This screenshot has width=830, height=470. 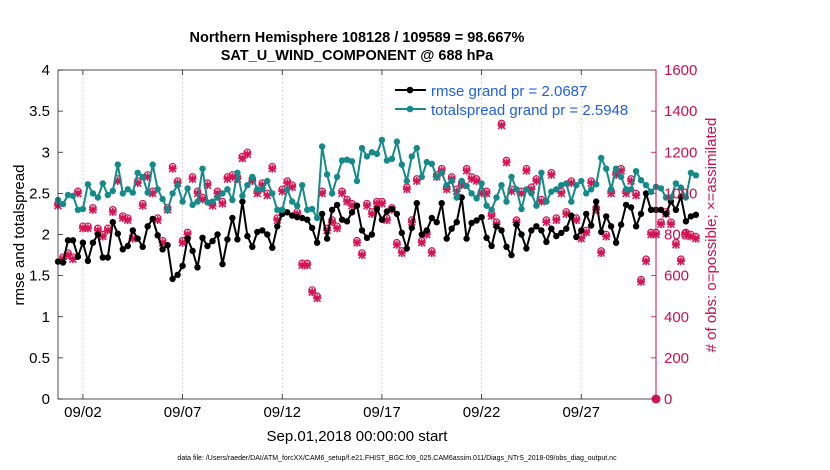 What do you see at coordinates (46, 70) in the screenshot?
I see `y-left-tick-label: 4` at bounding box center [46, 70].